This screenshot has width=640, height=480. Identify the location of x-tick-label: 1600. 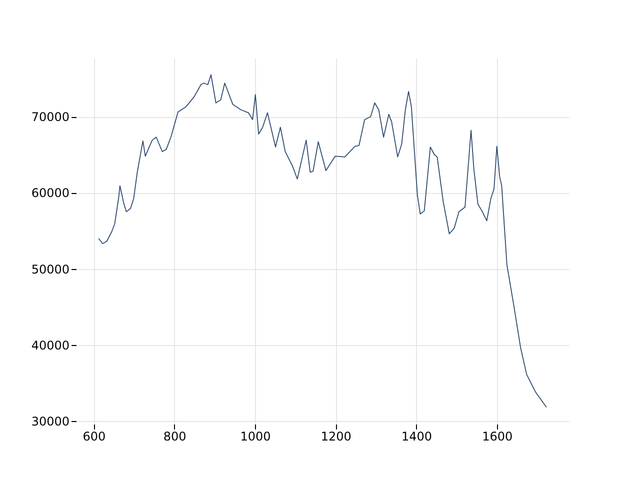
(497, 437).